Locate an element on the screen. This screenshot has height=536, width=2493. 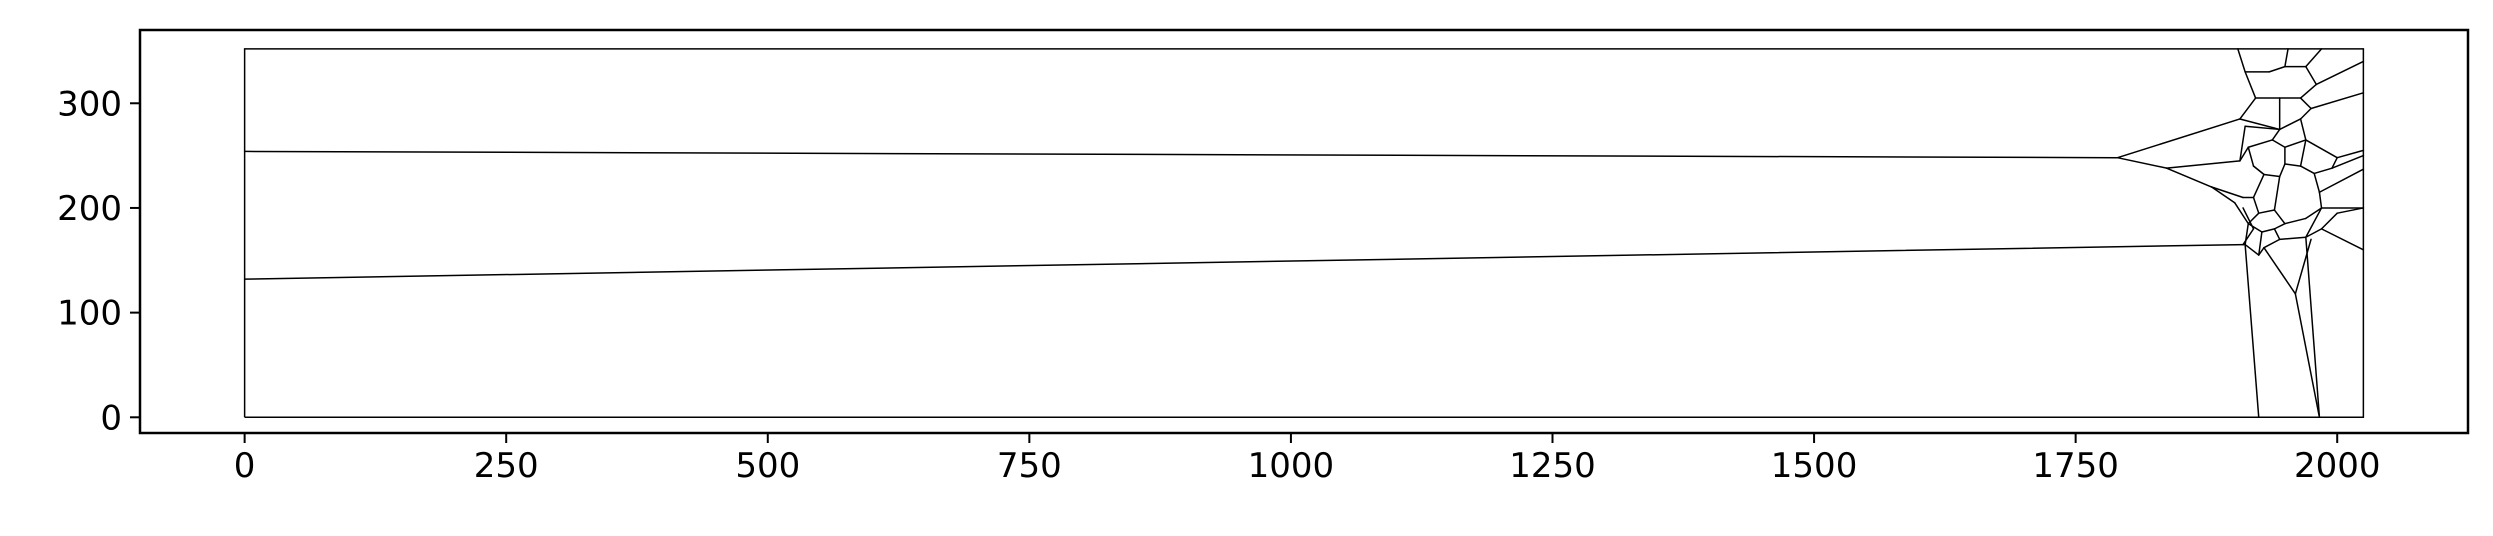
x-axis: 0 250 500 750 1000 1250 1500 1750 2000 is located at coordinates (1307, 459).